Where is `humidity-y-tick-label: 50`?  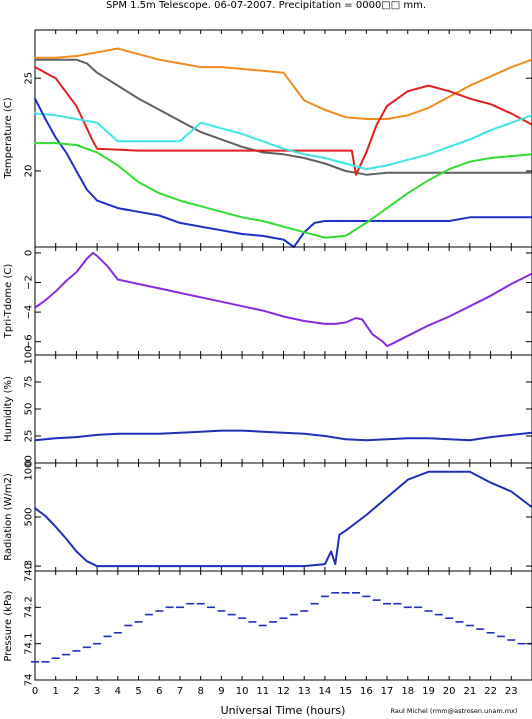
humidity-y-tick-label: 50 is located at coordinates (29, 409).